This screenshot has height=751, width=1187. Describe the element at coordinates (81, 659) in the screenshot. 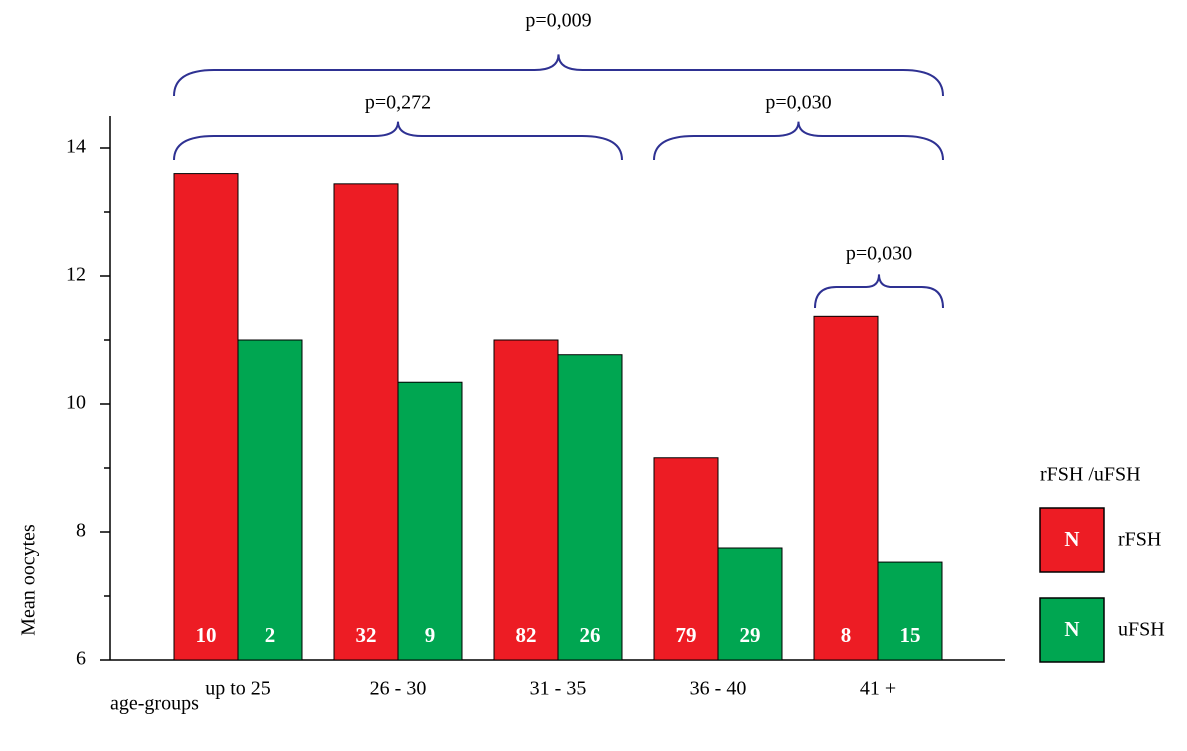

I see `y-tick-label: 6` at that location.